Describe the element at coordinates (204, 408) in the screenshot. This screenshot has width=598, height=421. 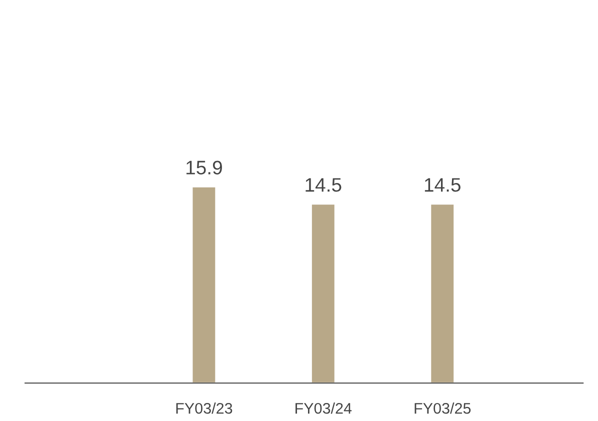
I see `x-tick-label: FY03/23` at that location.